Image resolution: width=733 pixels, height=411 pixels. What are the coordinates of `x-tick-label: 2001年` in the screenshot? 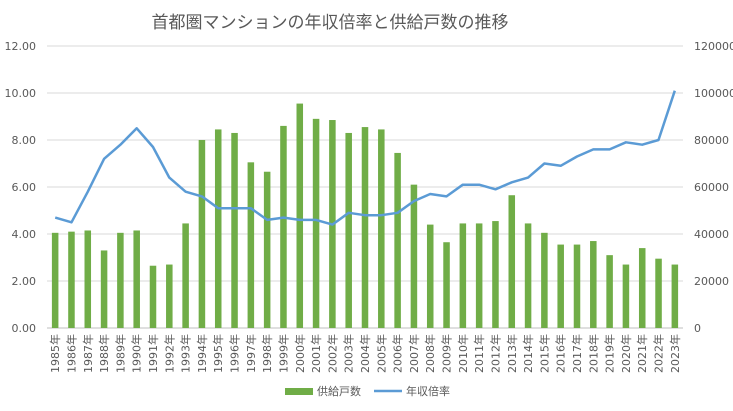 It's located at (316, 353).